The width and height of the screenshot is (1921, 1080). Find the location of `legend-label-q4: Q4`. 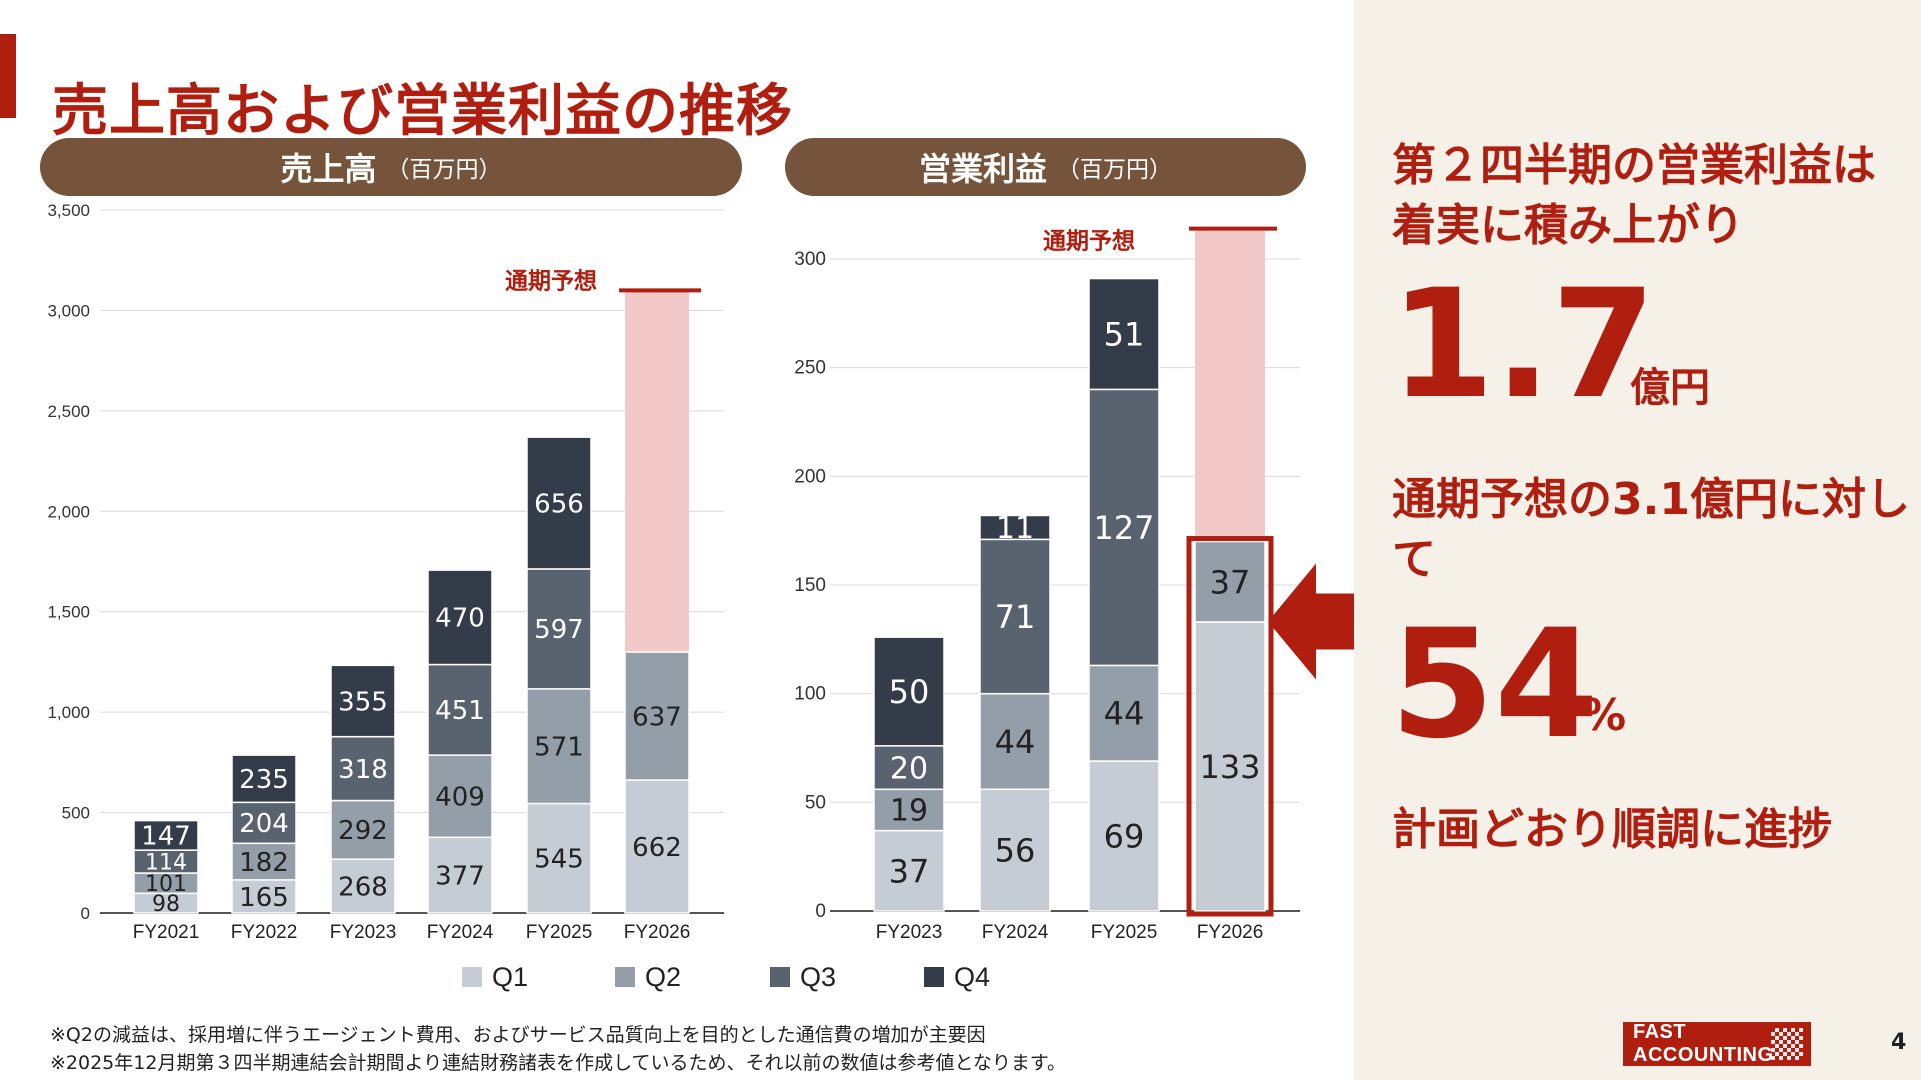

legend-label-q4: Q4 is located at coordinates (972, 977).